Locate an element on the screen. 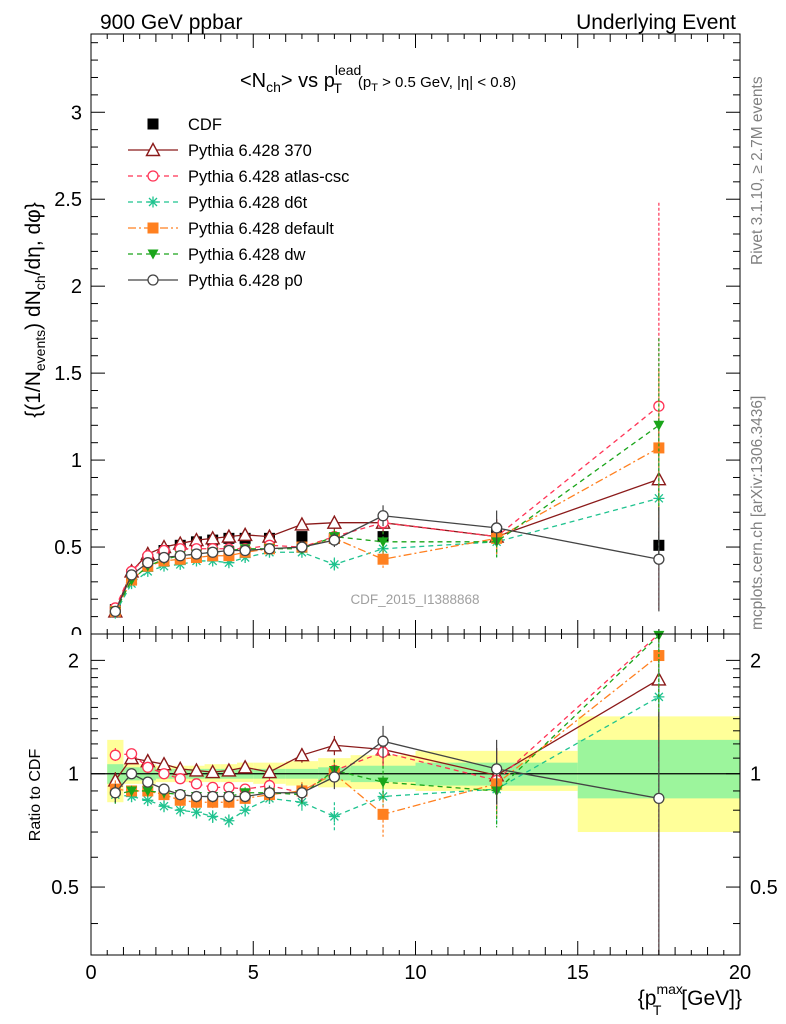 This screenshot has width=786, height=1024. legend-label: Pythia 6.428 default is located at coordinates (261, 229).